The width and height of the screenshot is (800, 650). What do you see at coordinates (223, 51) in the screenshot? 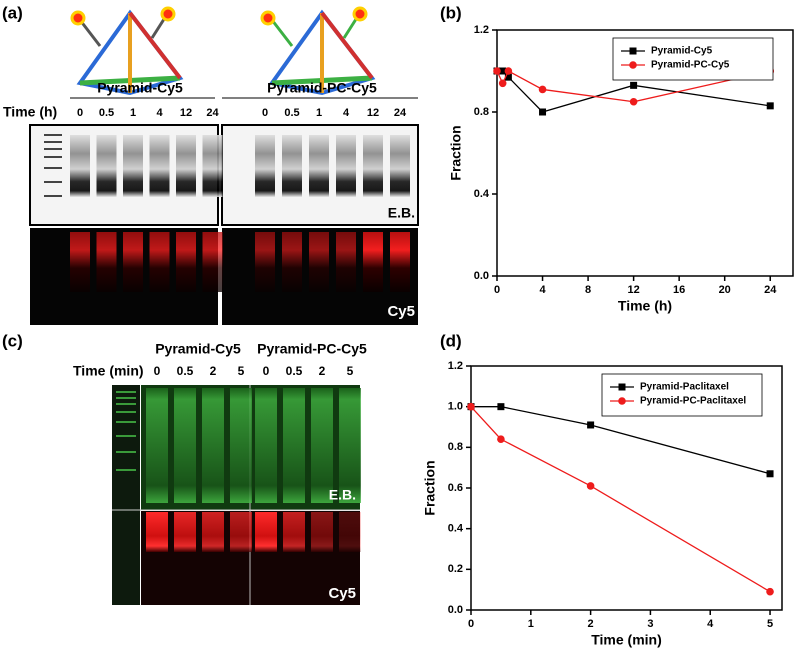
I see `pyramid-illustrations` at bounding box center [223, 51].